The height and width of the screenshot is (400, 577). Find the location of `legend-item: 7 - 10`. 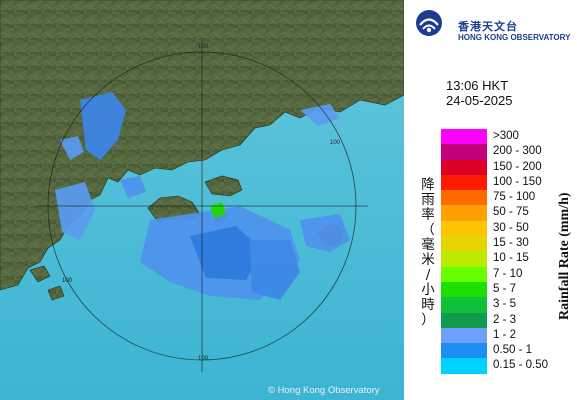

legend-item: 7 - 10 is located at coordinates (506, 274).